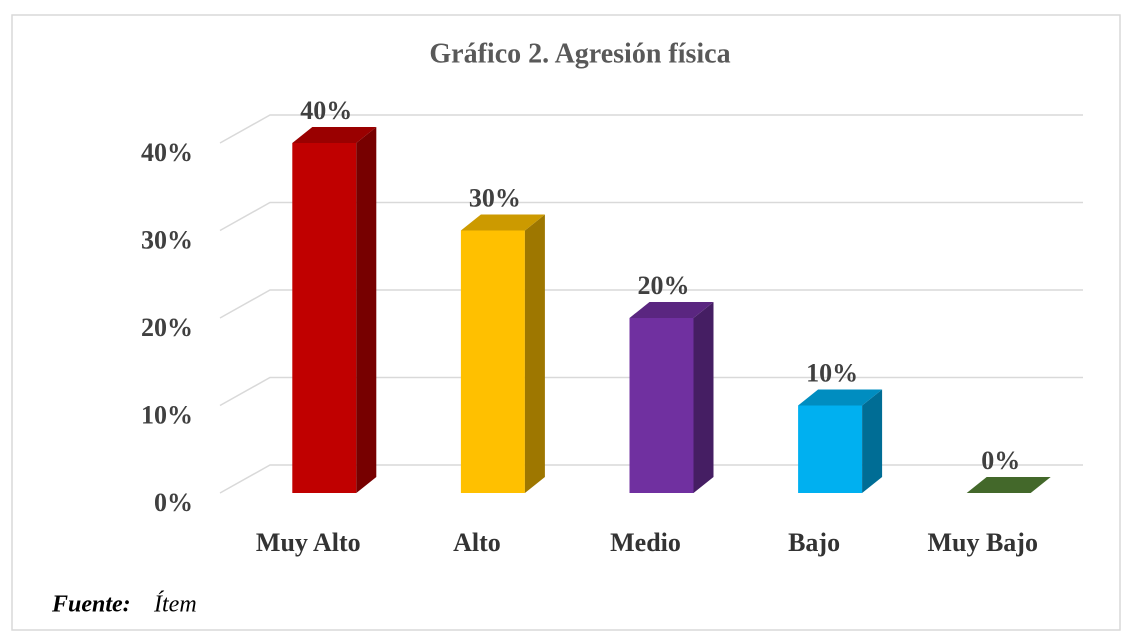 This screenshot has width=1134, height=643. Describe the element at coordinates (91, 605) in the screenshot. I see `source-label: Fuente:` at that location.